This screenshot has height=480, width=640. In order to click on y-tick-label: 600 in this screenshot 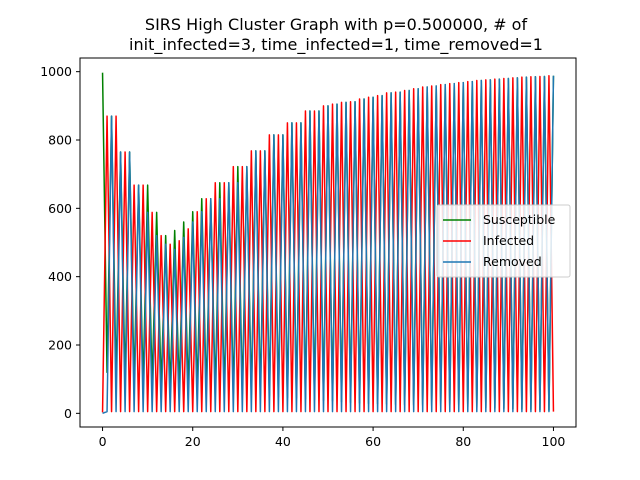, I will do `click(60, 208)`.